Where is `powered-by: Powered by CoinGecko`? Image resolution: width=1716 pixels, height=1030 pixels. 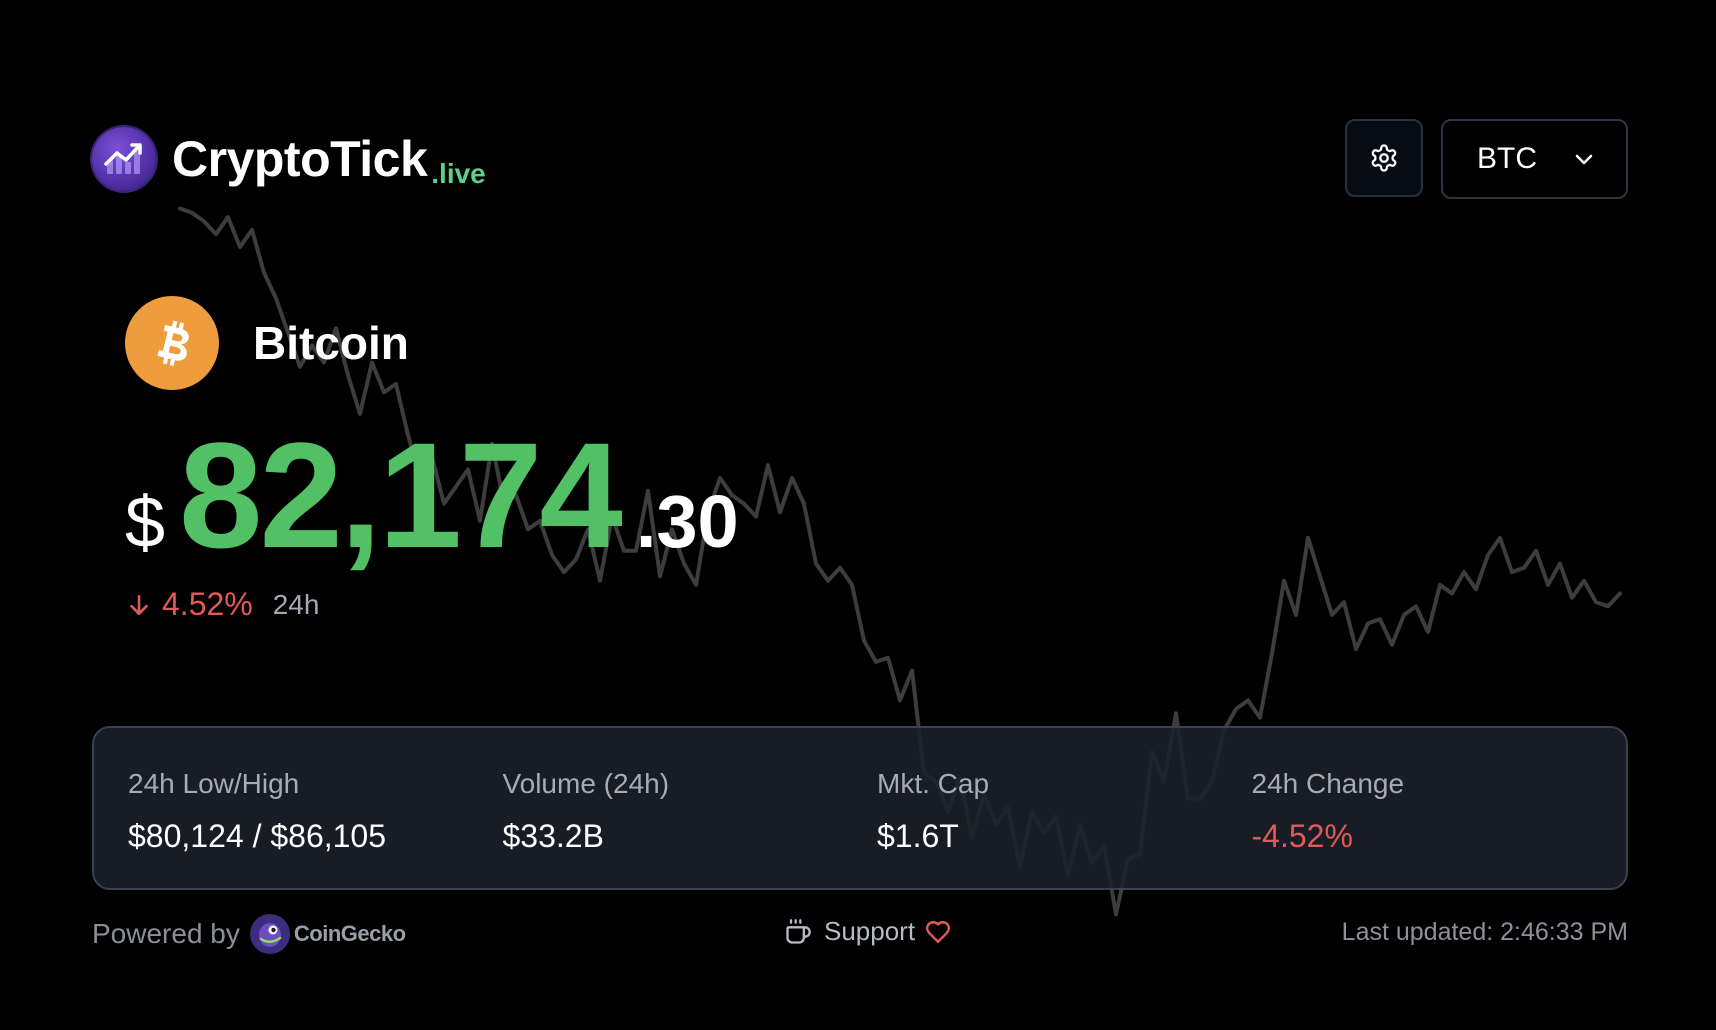
powered-by: Powered by CoinGecko is located at coordinates (249, 934).